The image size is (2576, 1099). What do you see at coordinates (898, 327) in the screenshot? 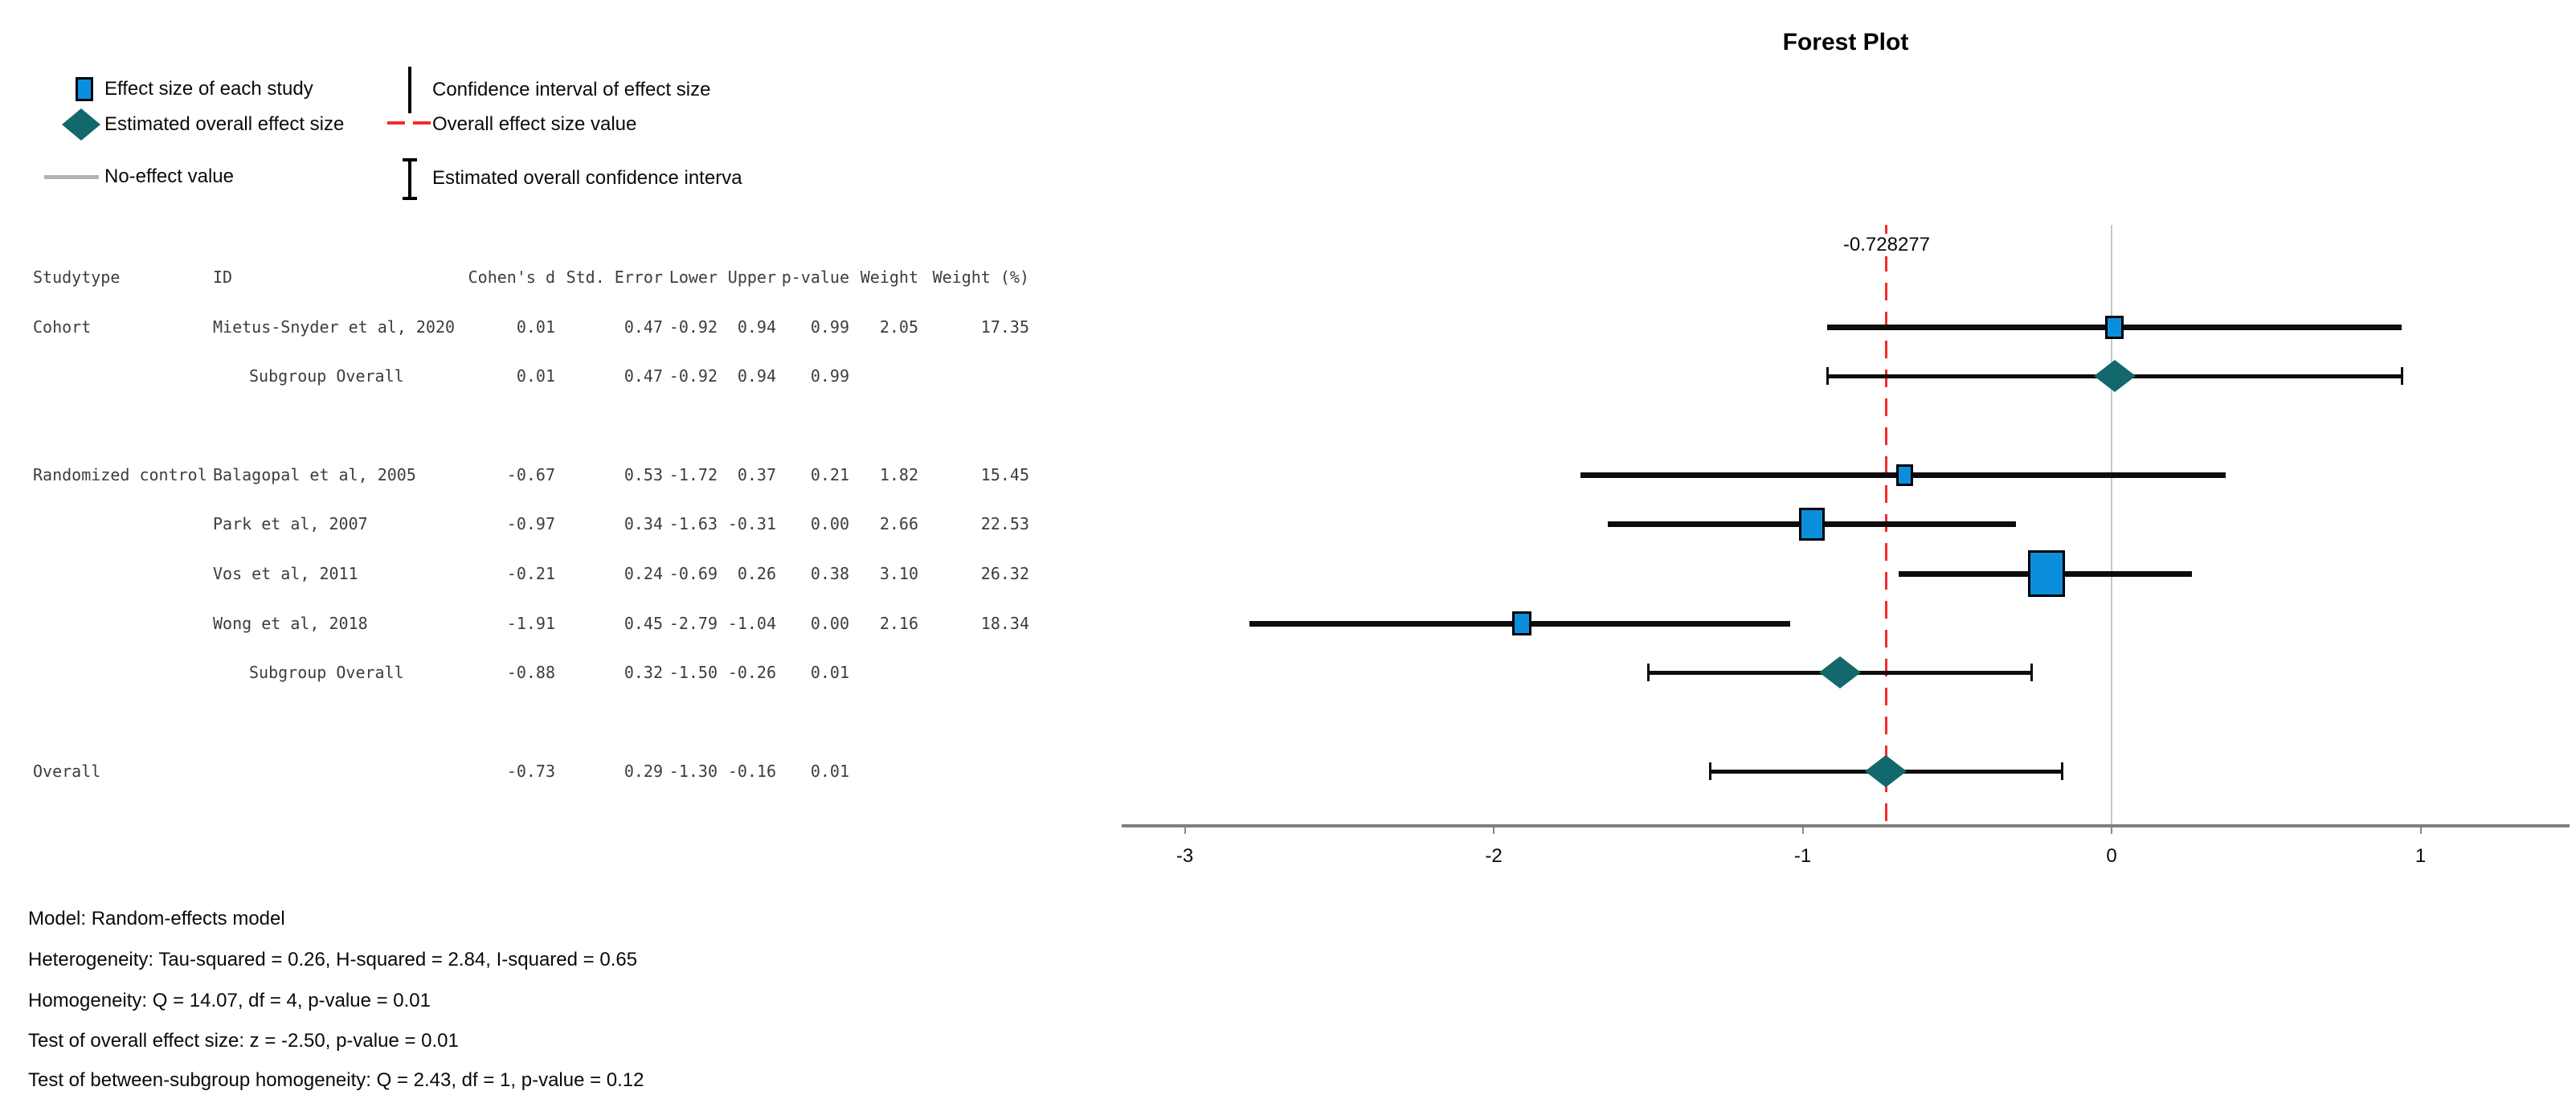
I see `table-cell-weight: 2.05` at bounding box center [898, 327].